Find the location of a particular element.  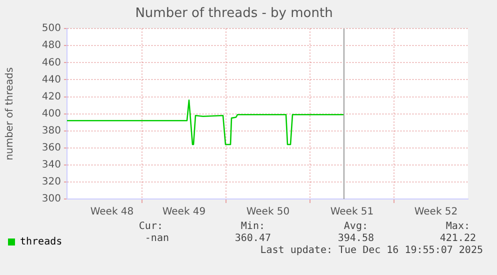

y-tick-label: 480 is located at coordinates (51, 46).